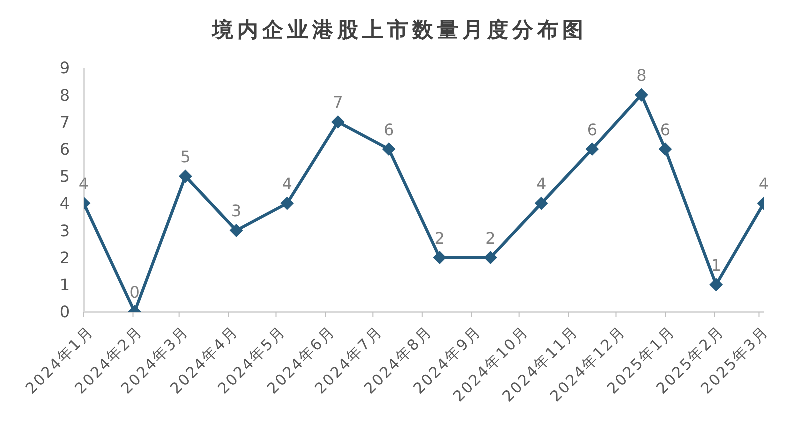  I want to click on y-tick-label: 2, so click(65, 258).